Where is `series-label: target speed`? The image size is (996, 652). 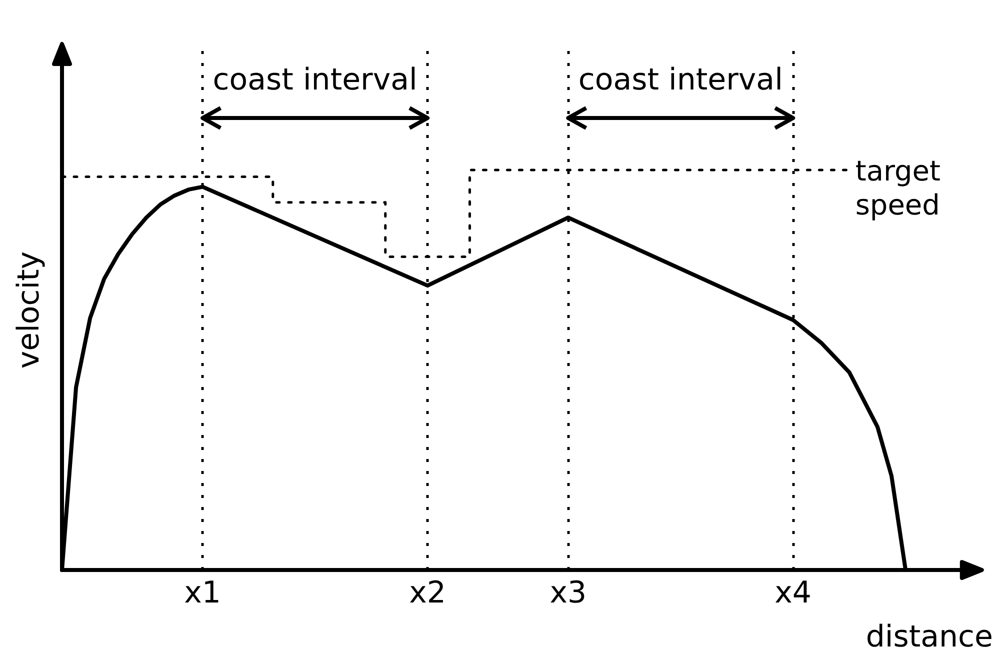
series-label: target speed is located at coordinates (902, 188).